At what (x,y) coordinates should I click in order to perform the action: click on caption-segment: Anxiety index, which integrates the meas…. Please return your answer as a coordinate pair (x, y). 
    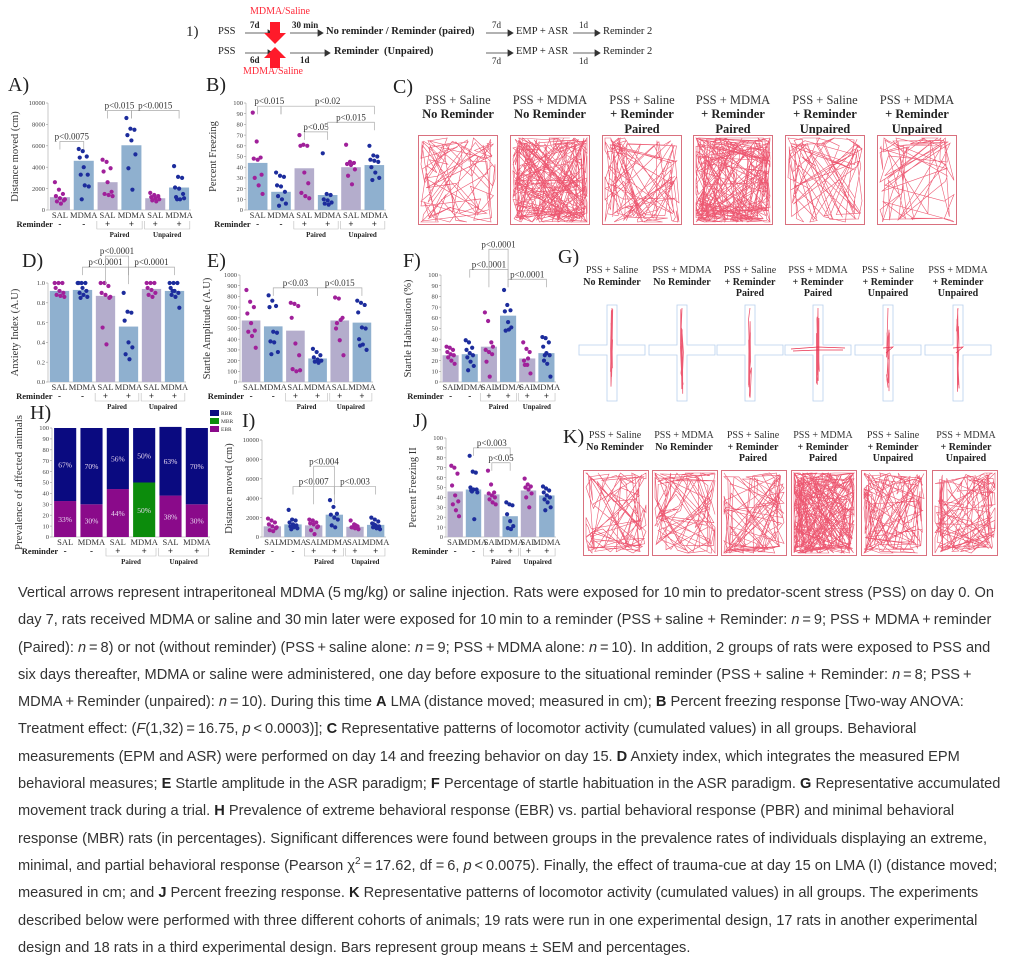
    Looking at the image, I should click on (489, 770).